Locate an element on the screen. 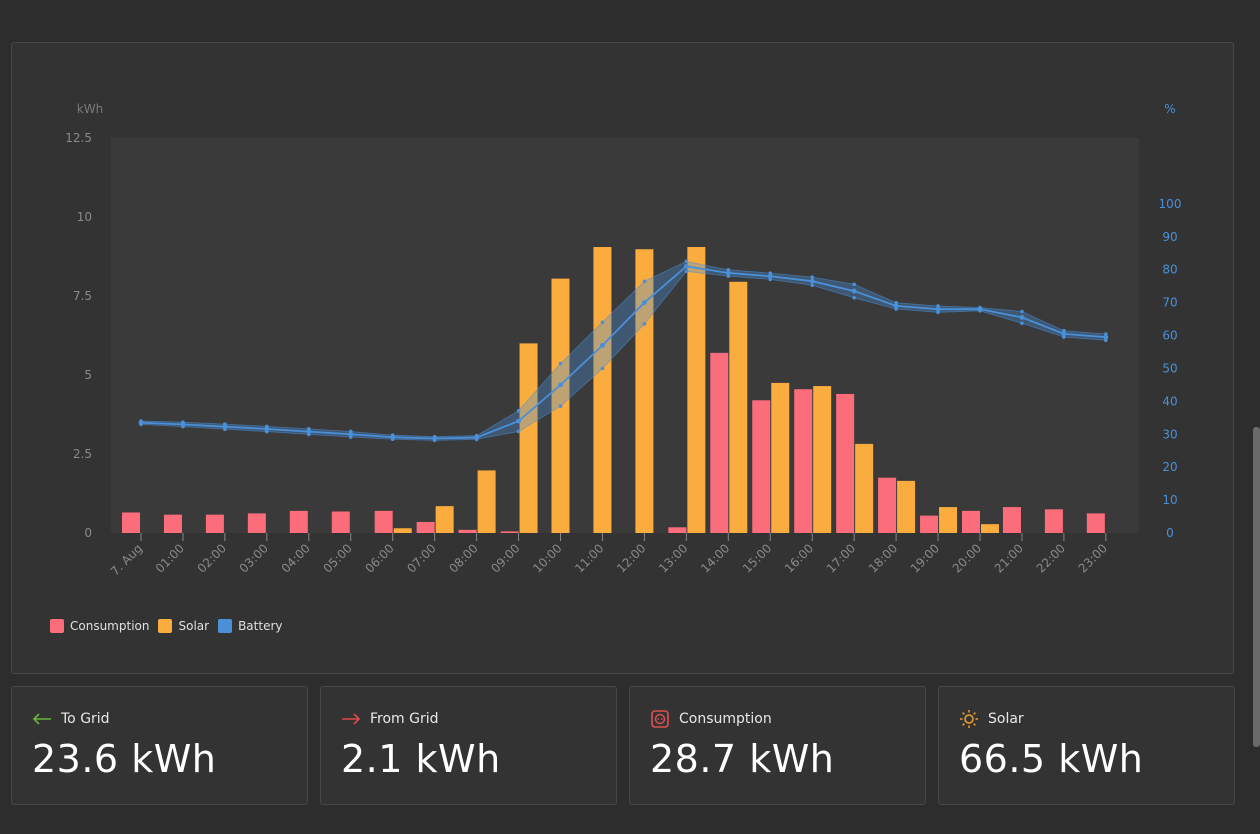  right-tick-label: 90 is located at coordinates (1169, 237).